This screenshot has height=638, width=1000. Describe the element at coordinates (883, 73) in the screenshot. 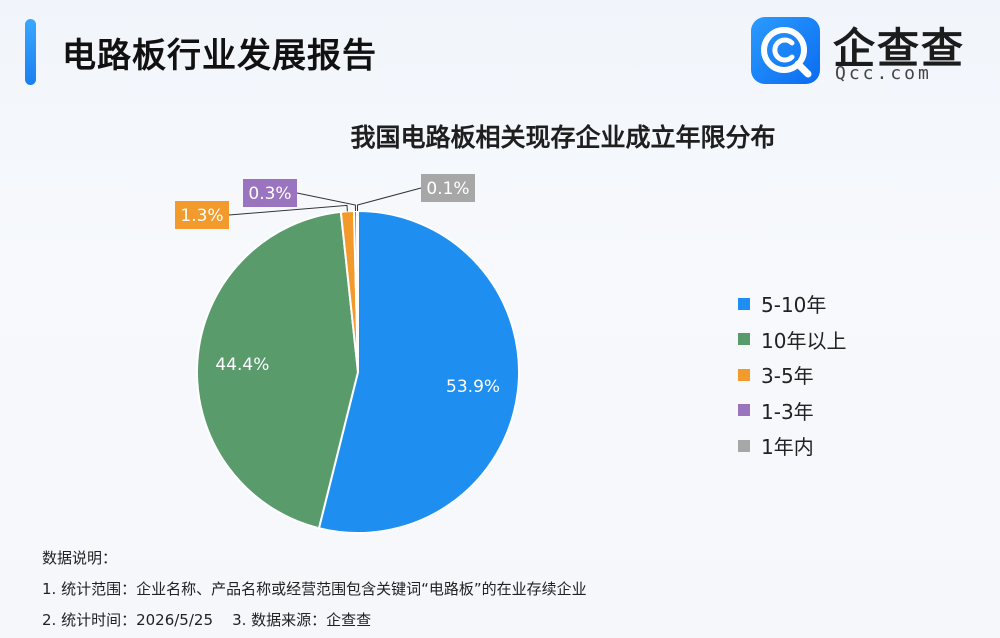

I see `logo-domain: Qcc.com` at that location.